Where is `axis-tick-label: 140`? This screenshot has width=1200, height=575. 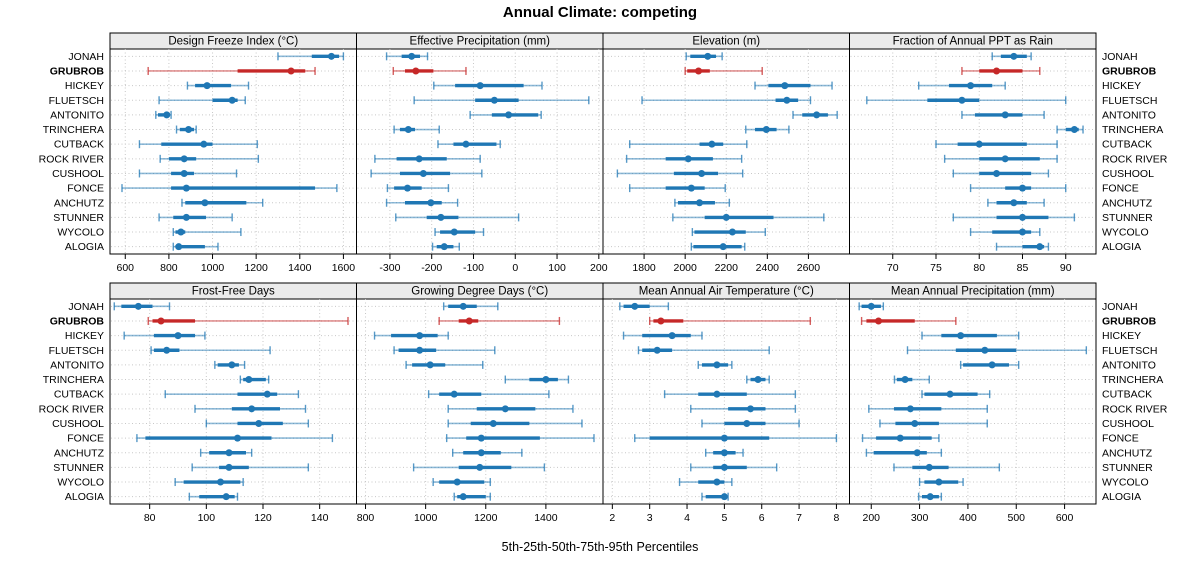 axis-tick-label: 140 is located at coordinates (320, 518).